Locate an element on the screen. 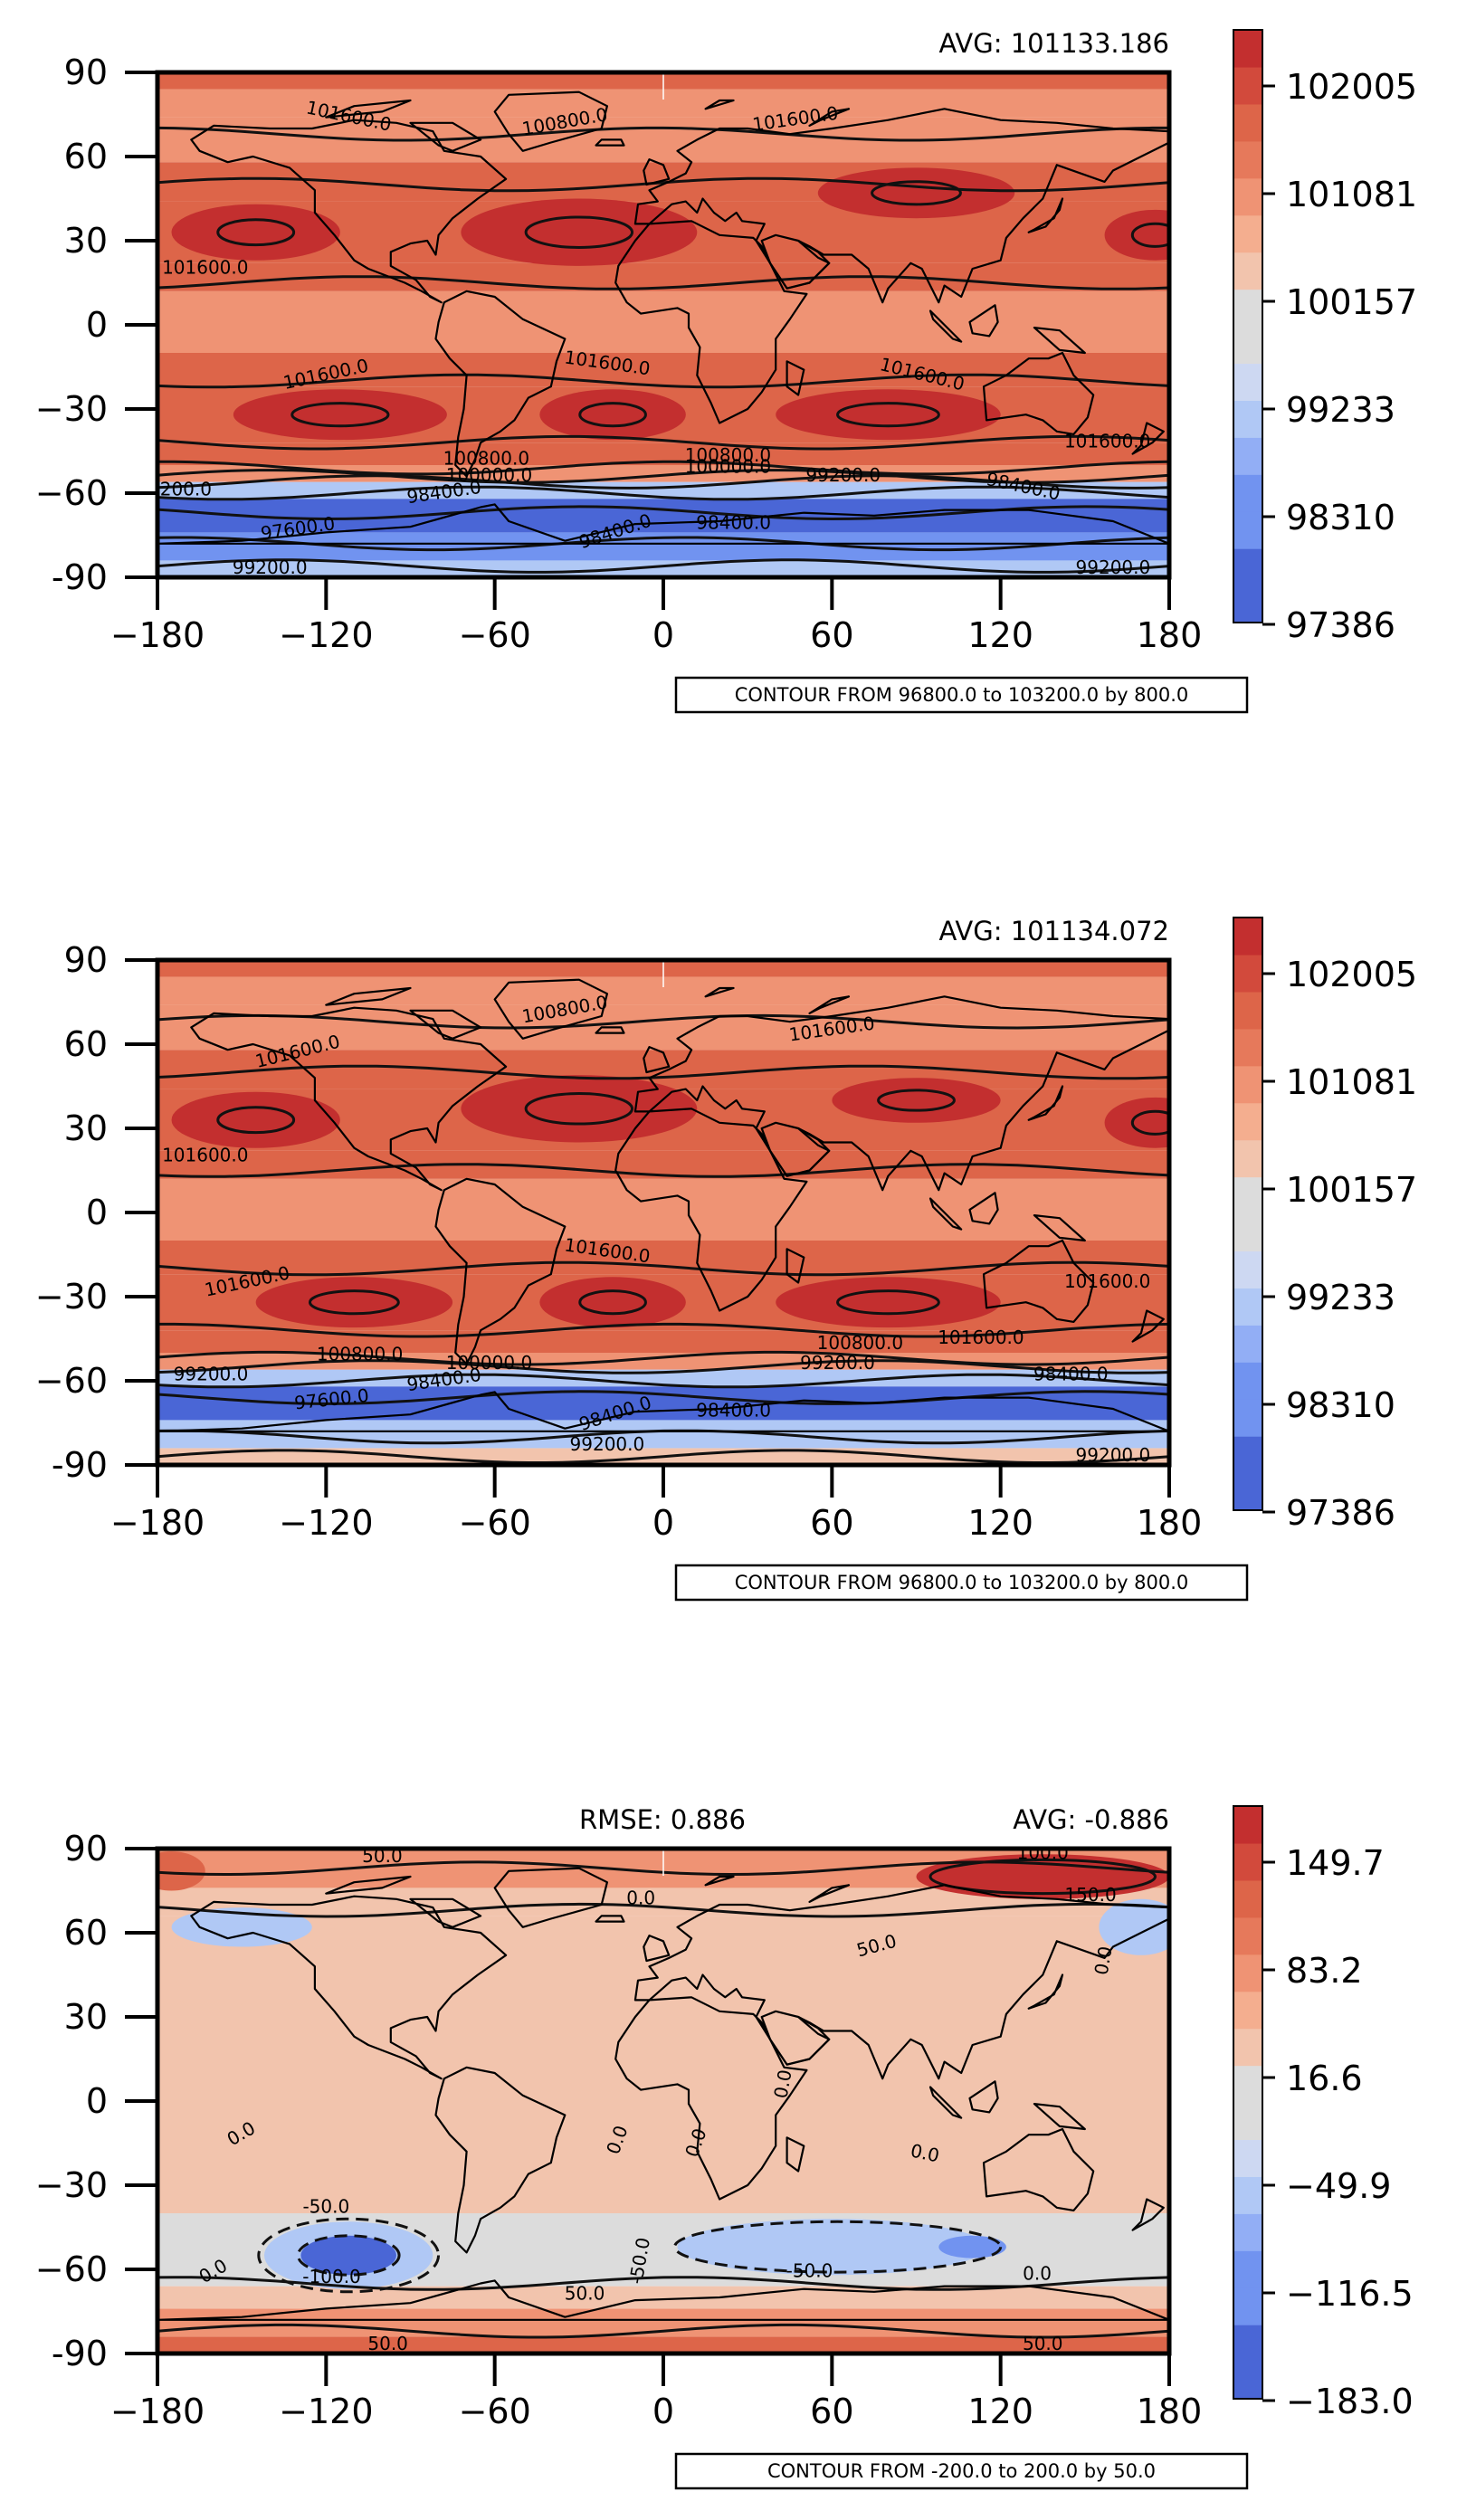 The height and width of the screenshot is (2520, 1457). colorbar-tick-label: 99233 is located at coordinates (1340, 1298).